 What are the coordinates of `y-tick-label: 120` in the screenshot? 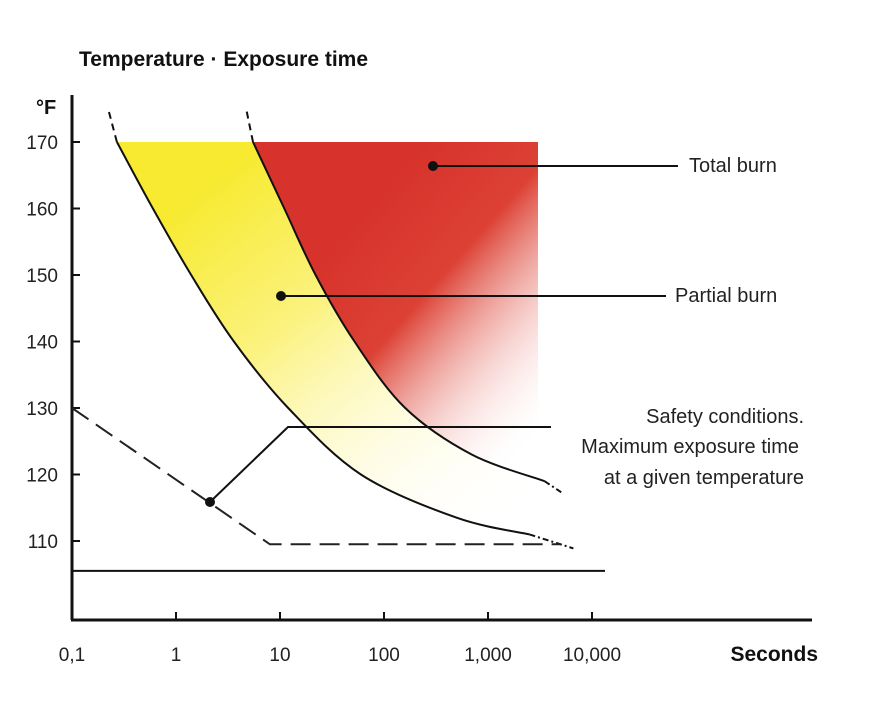 It's located at (42, 476).